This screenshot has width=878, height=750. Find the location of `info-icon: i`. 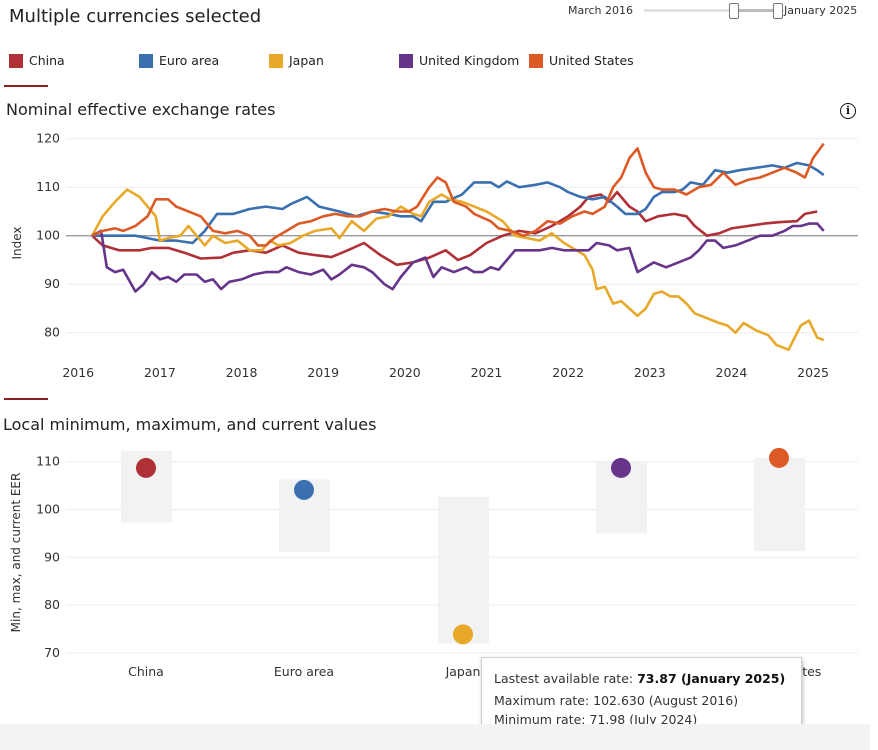

info-icon: i is located at coordinates (848, 111).